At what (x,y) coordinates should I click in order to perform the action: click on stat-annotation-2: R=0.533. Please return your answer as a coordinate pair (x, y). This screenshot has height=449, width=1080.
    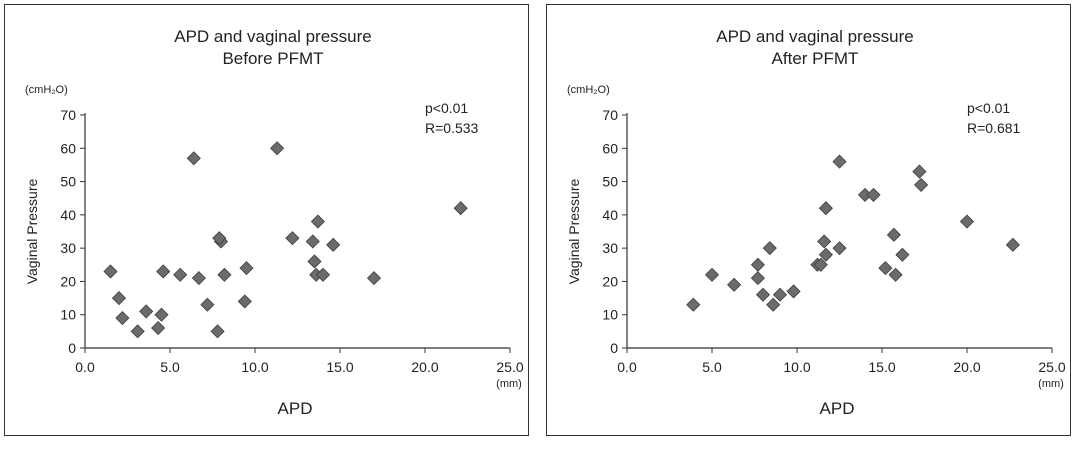
    Looking at the image, I should click on (452, 128).